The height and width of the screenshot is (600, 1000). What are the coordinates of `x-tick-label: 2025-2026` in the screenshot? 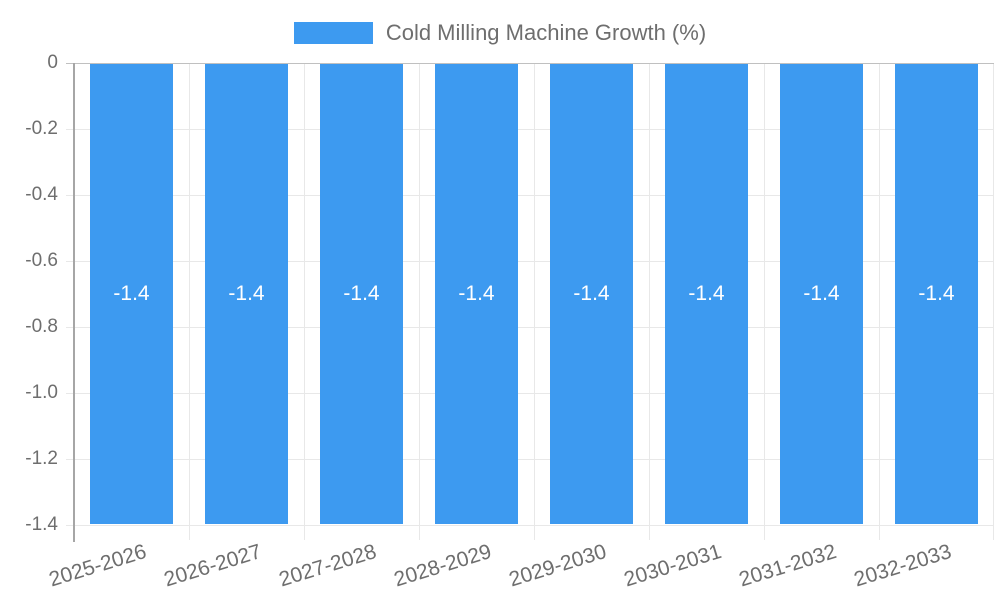 It's located at (97, 566).